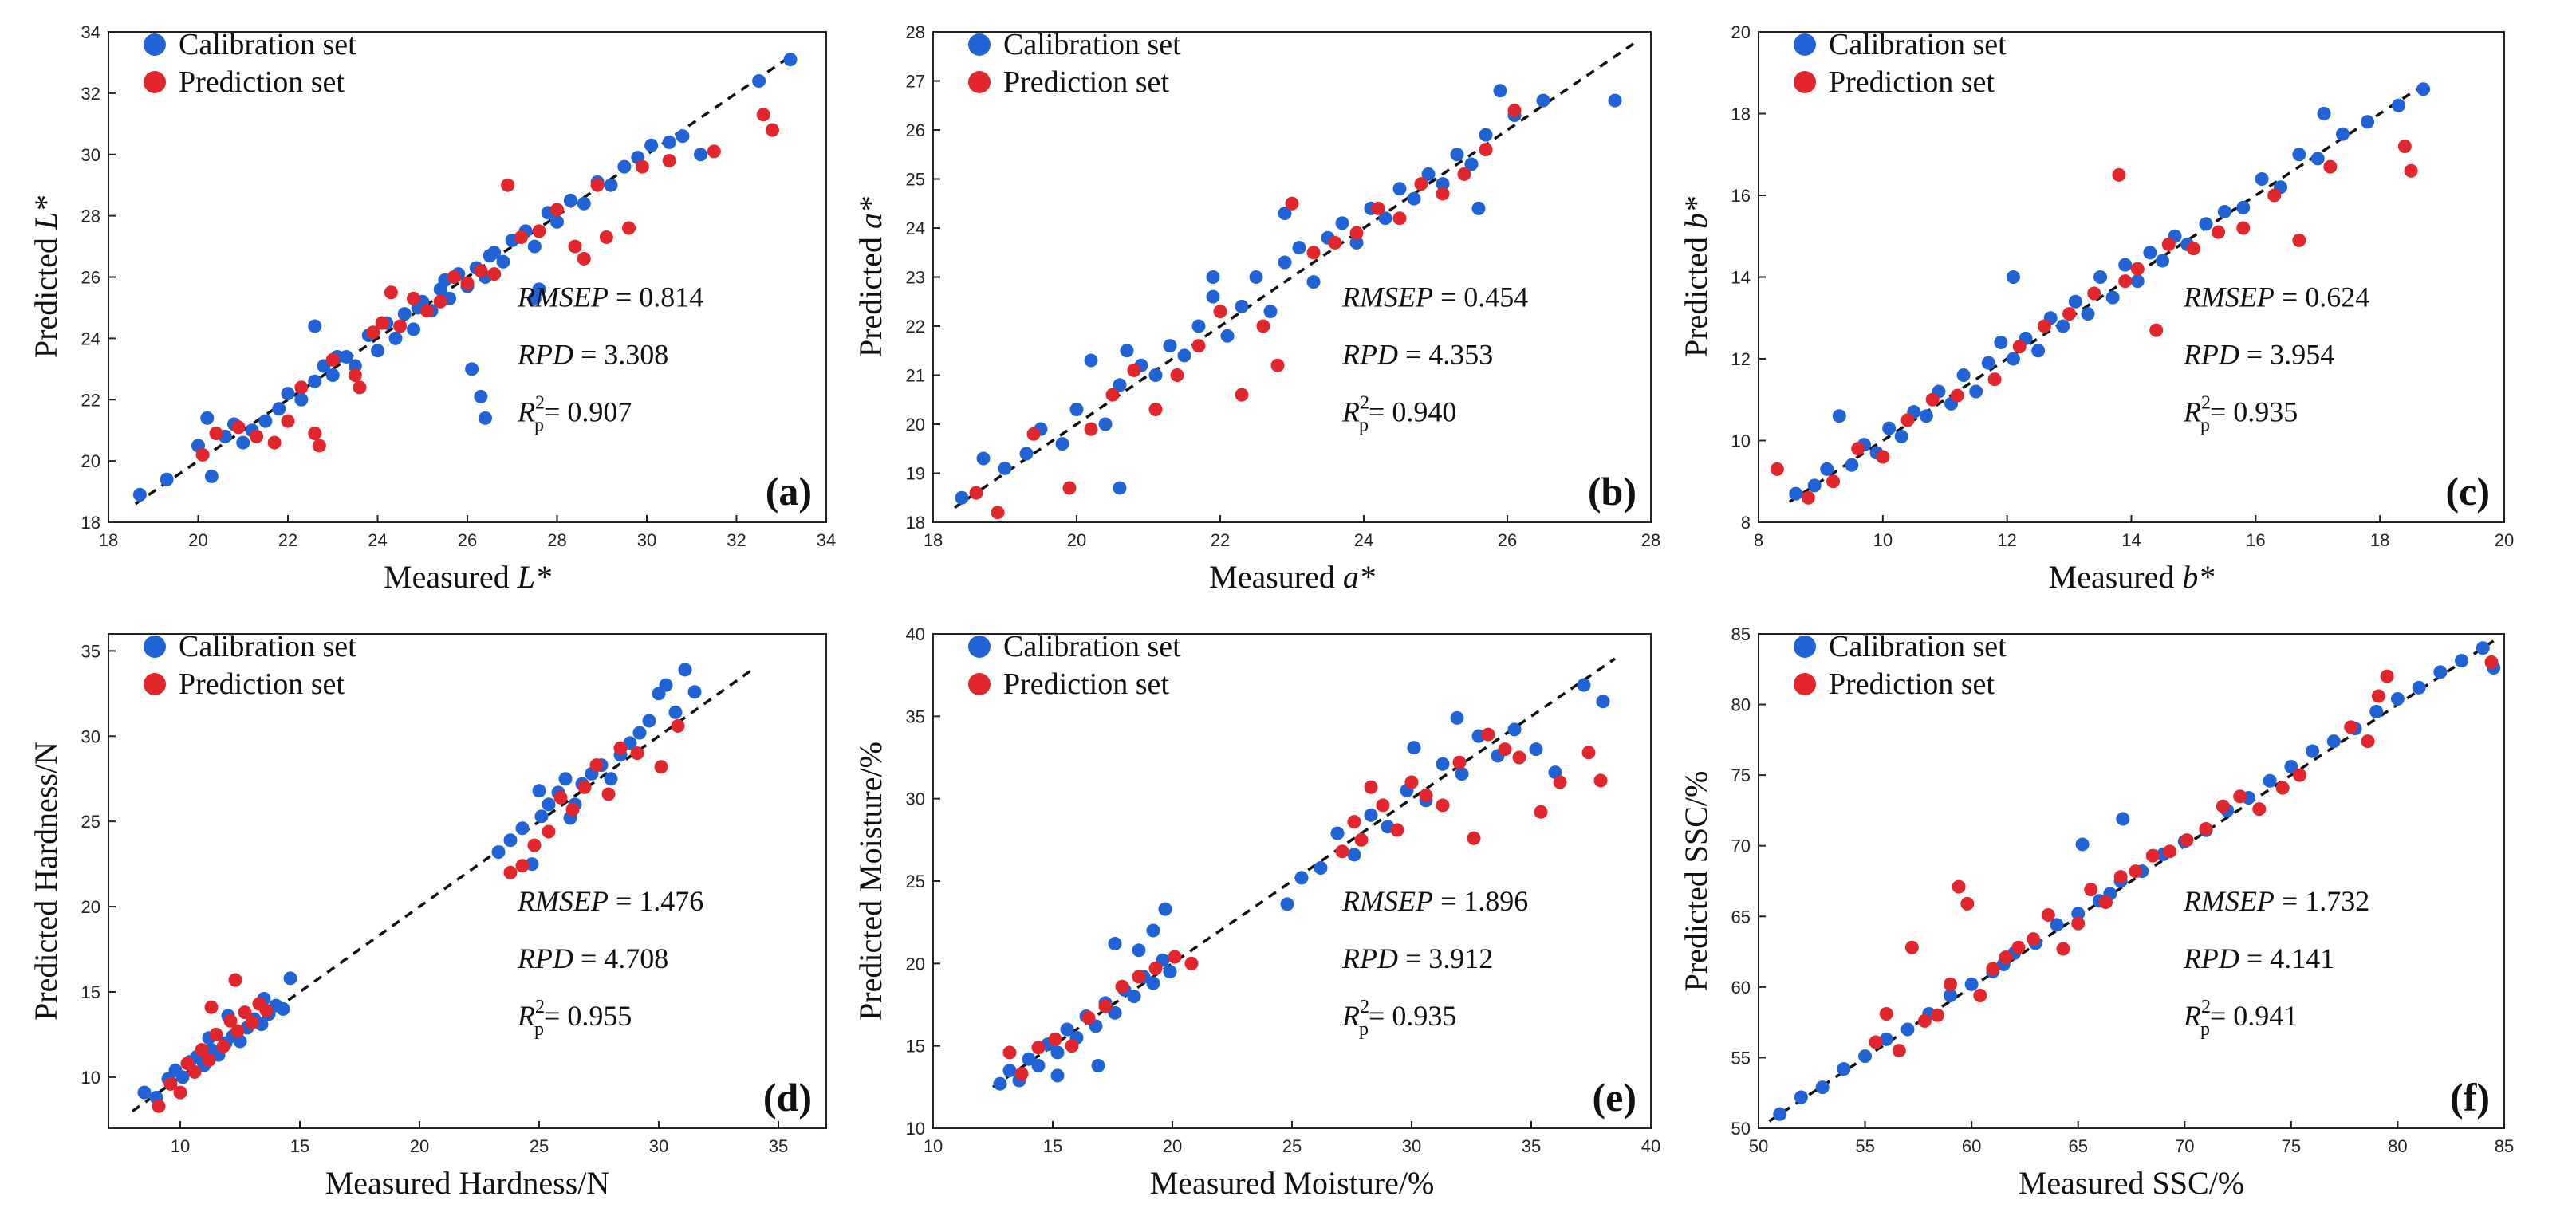  Describe the element at coordinates (1741, 705) in the screenshot. I see `y-tick-label: 80` at that location.